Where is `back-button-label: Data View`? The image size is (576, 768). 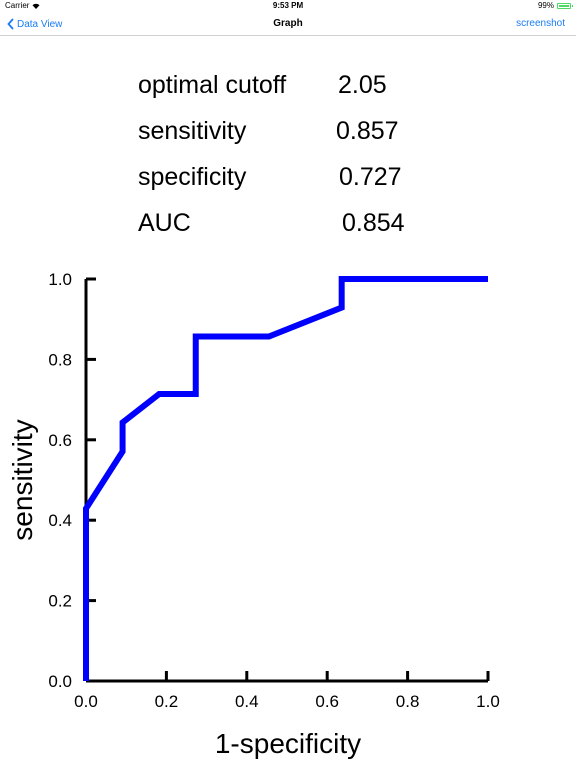 back-button-label: Data View is located at coordinates (40, 24).